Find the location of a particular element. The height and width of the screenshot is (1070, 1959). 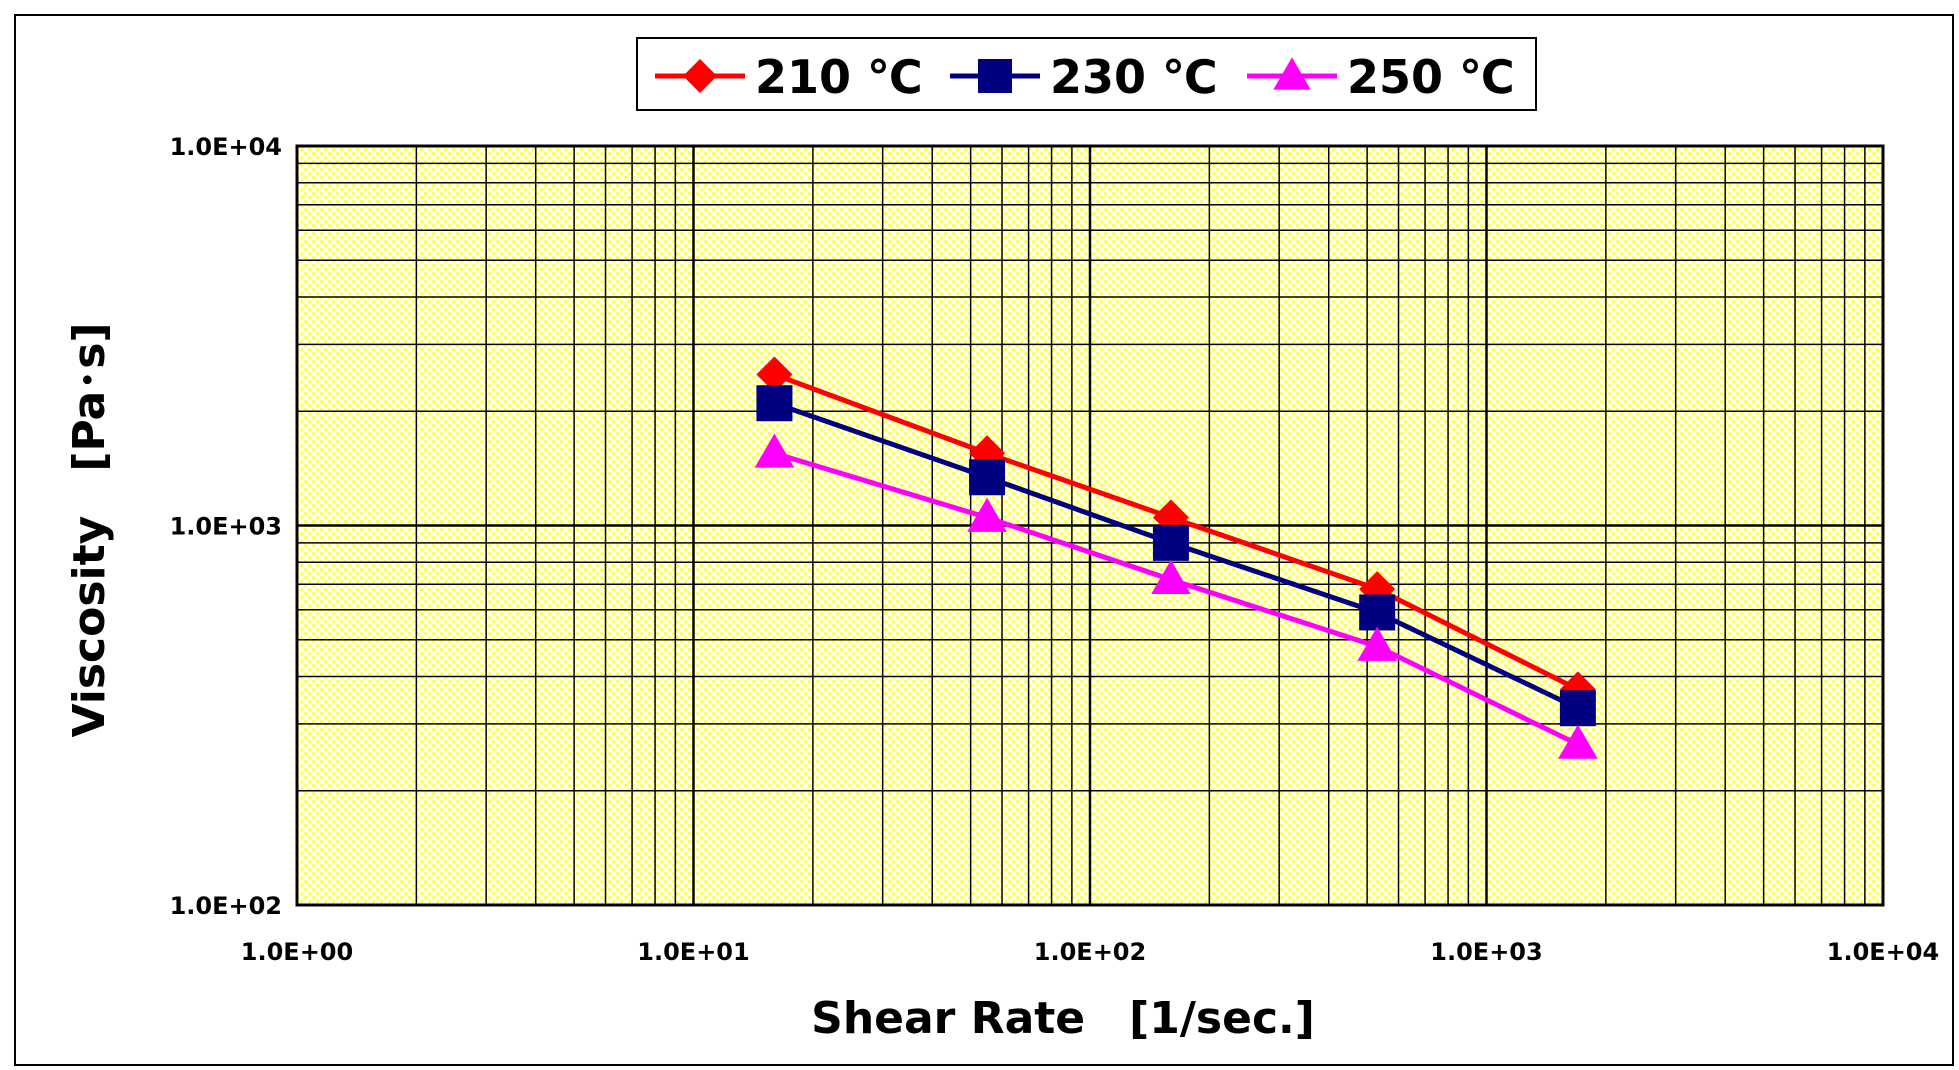

y-axis-ticks: 1.0E+02 1.0E+03 1.0E+04 is located at coordinates (226, 526).